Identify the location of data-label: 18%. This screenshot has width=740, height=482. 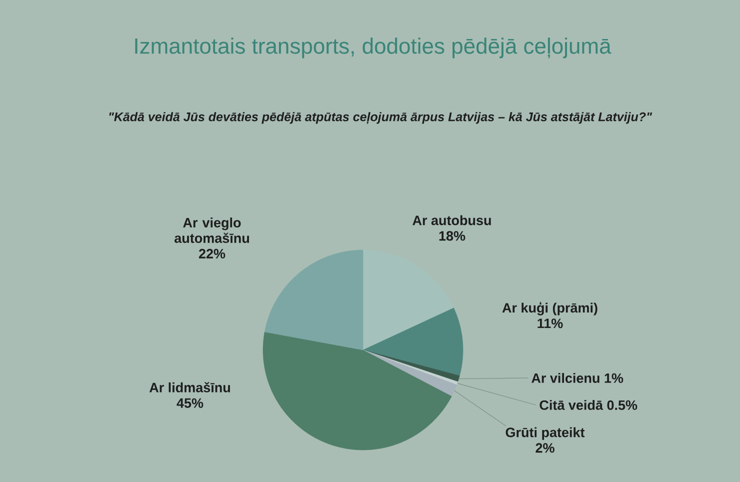
(452, 236).